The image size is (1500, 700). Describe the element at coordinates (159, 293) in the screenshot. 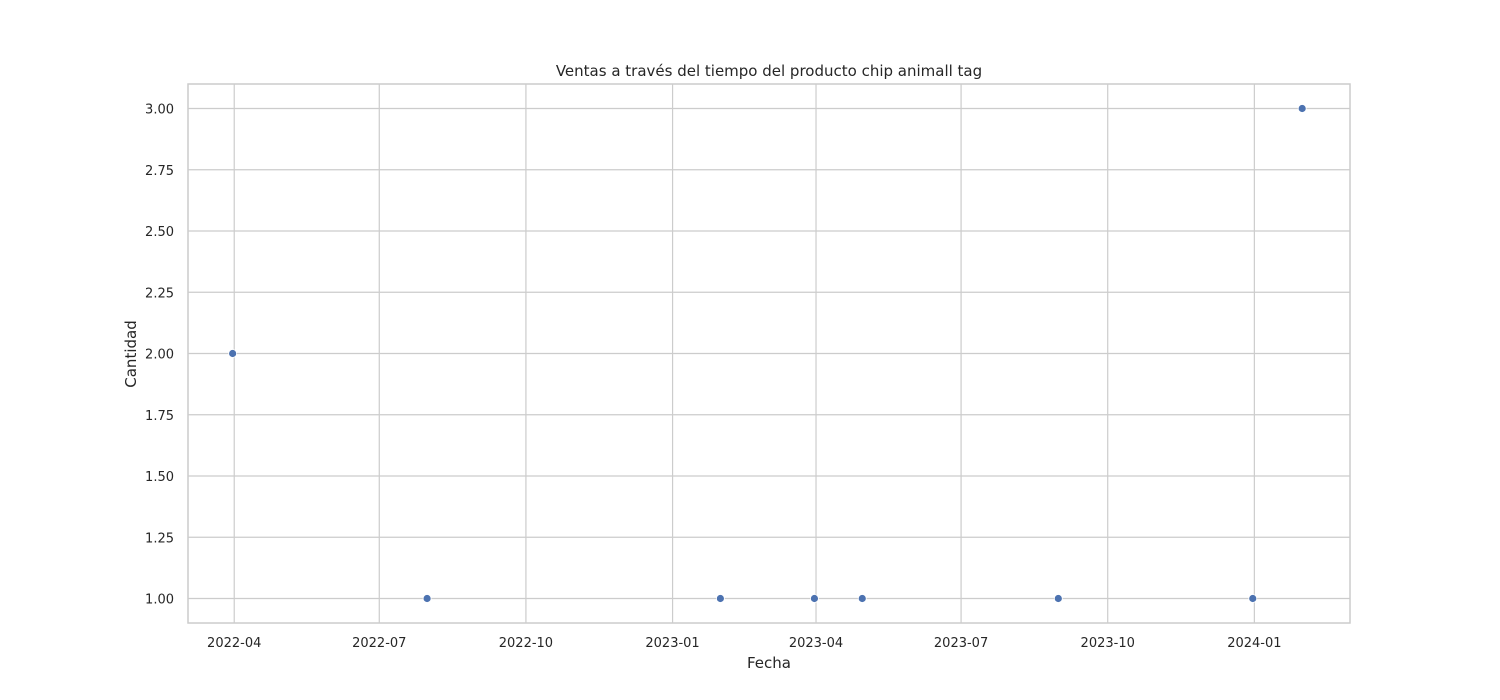

I see `y-tick-label: 2.25` at that location.